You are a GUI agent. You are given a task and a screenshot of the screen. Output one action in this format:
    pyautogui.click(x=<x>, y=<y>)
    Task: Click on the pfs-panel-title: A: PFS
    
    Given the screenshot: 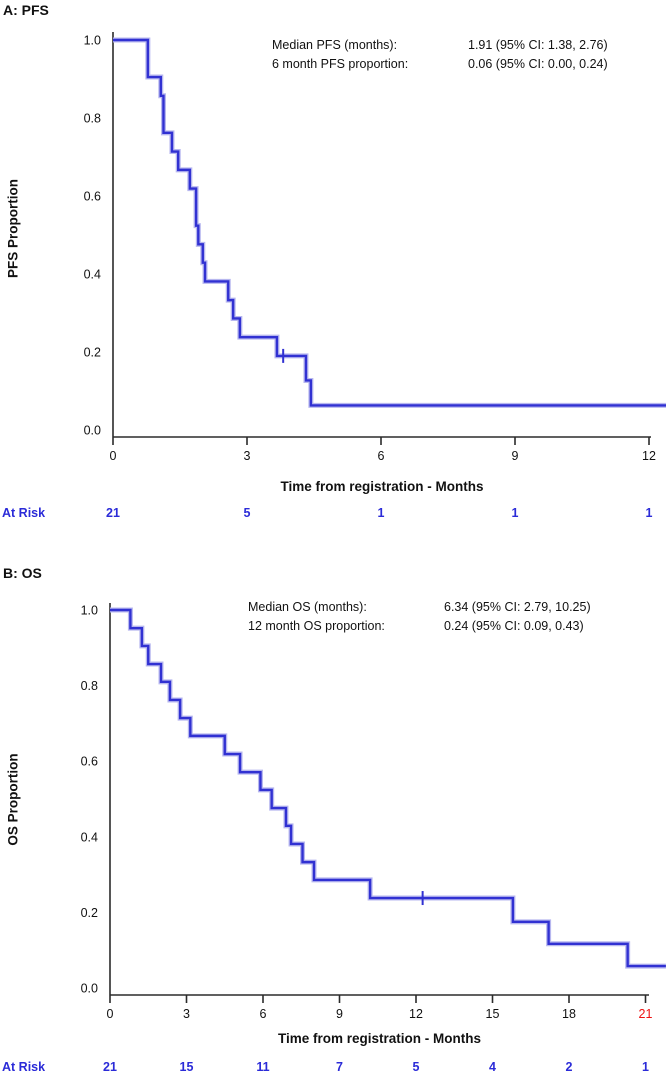 What is the action you would take?
    pyautogui.click(x=26, y=10)
    